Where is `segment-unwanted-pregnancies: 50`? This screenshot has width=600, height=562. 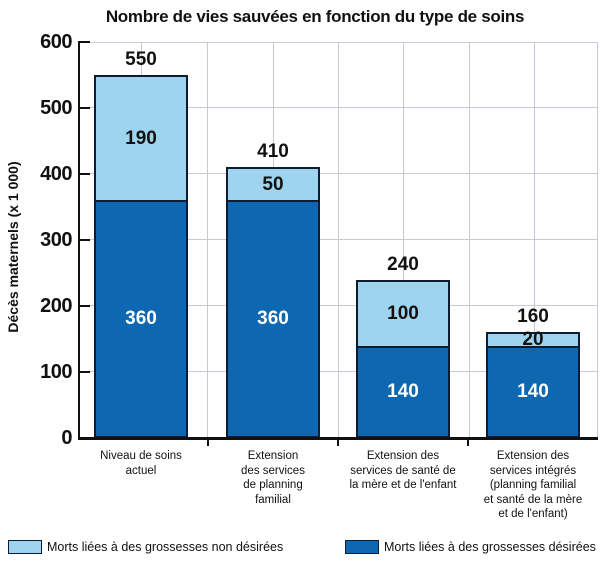
segment-unwanted-pregnancies: 50 is located at coordinates (273, 186).